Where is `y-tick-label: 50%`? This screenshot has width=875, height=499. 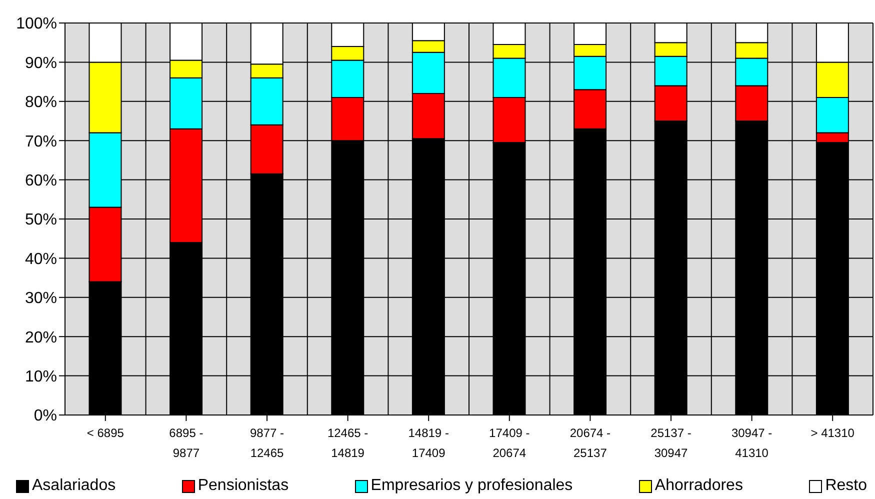
y-tick-label: 50% is located at coordinates (40, 220).